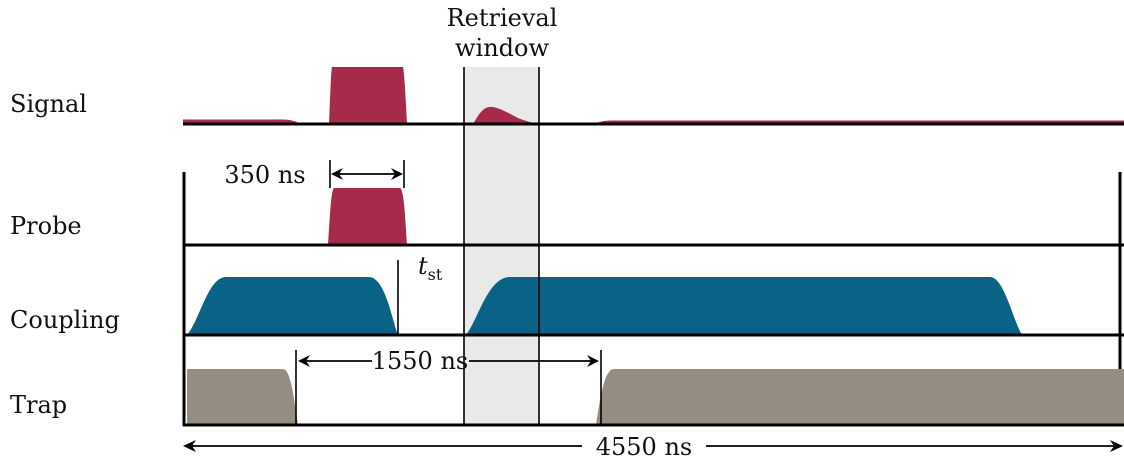 This screenshot has width=1124, height=461. What do you see at coordinates (593, 361) in the screenshot?
I see `trap-gap-arrowhead-right` at bounding box center [593, 361].